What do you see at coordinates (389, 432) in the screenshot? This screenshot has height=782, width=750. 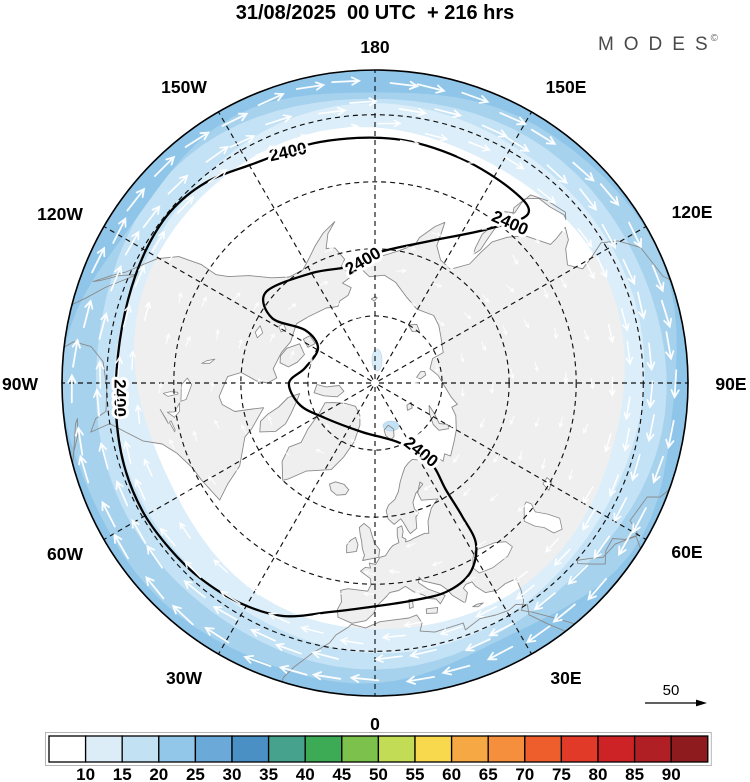 I see `coastline-svalbard` at bounding box center [389, 432].